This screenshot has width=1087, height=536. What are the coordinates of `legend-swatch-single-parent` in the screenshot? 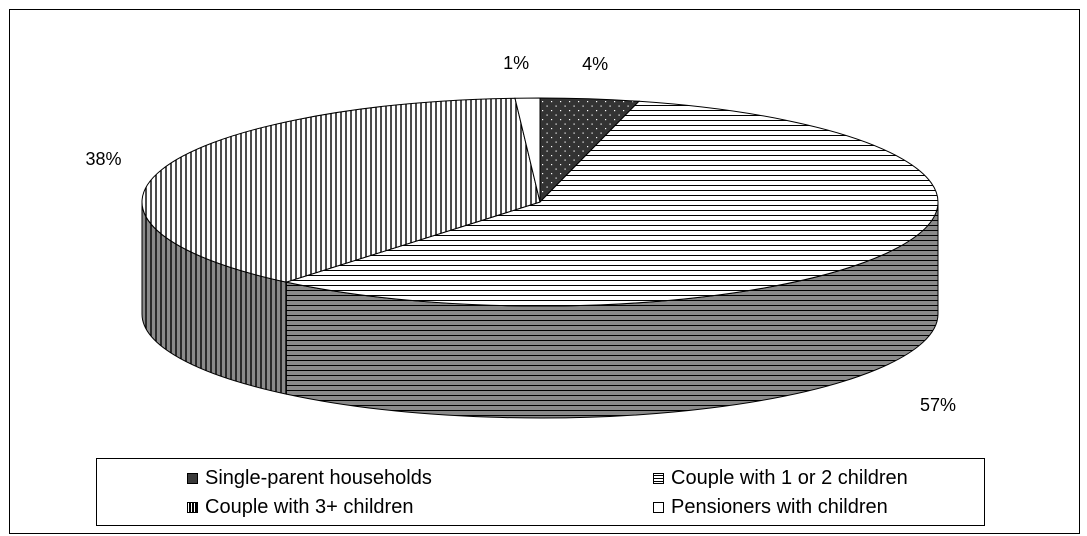 It's located at (192, 478).